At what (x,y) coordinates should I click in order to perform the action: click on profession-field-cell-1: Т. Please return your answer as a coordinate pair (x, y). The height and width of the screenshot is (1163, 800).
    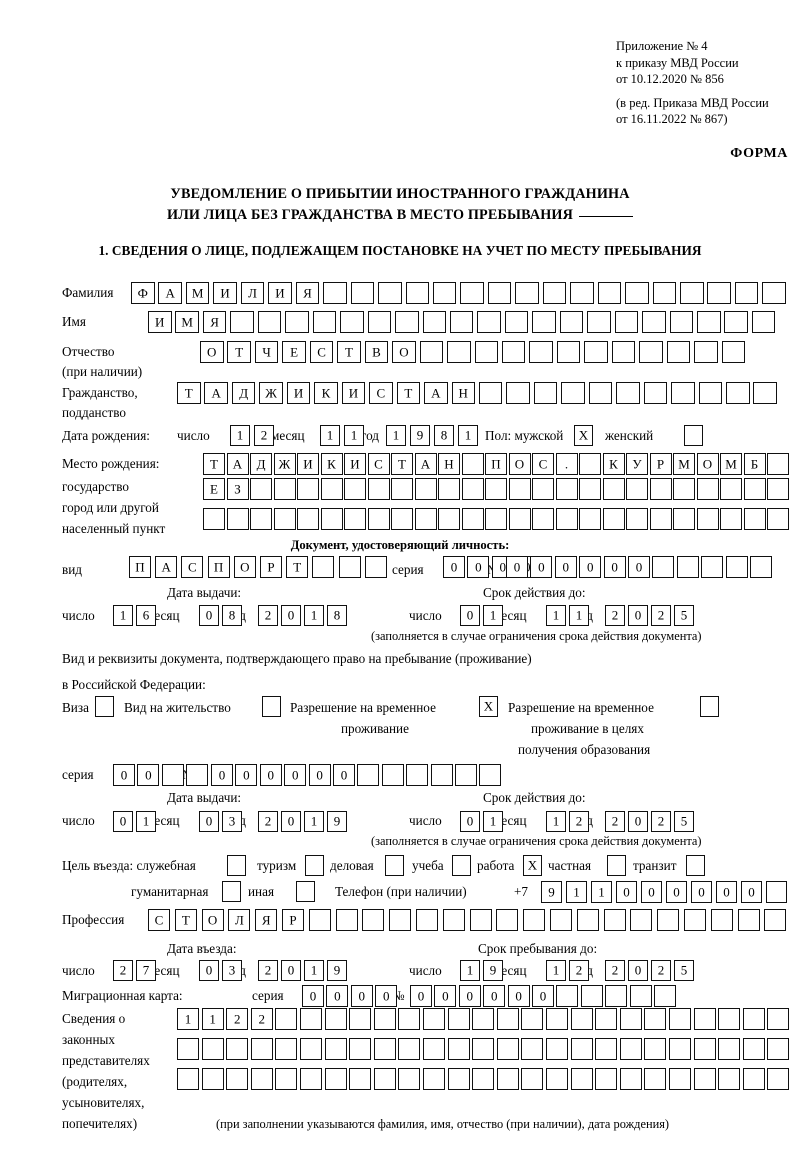
    Looking at the image, I should click on (185, 920).